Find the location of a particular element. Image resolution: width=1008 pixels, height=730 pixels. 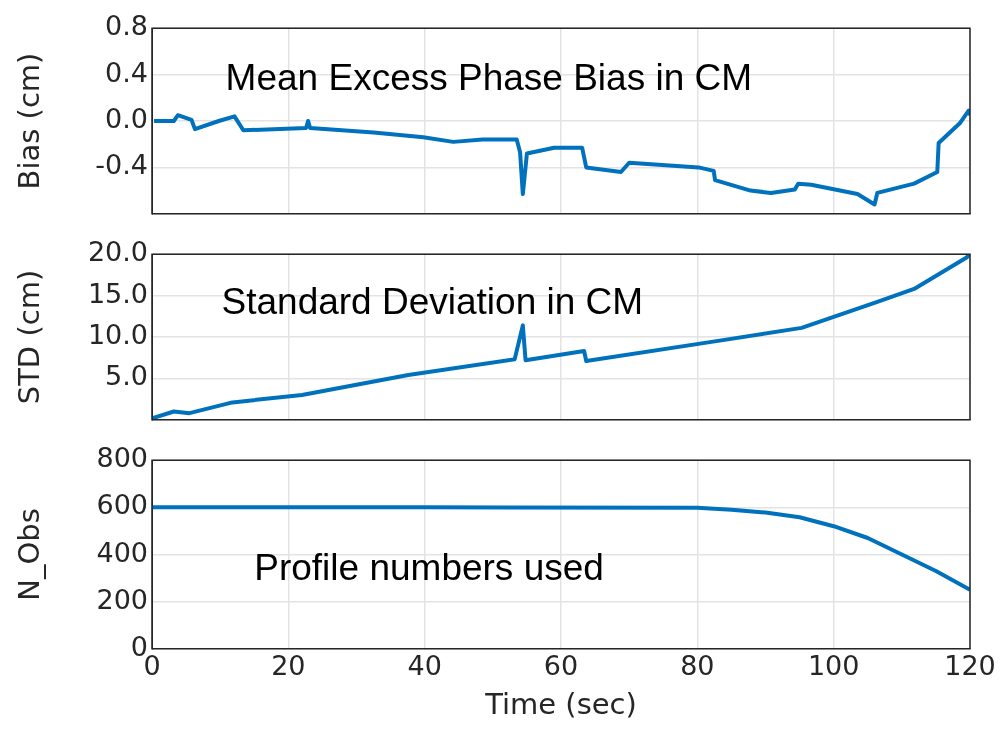

x-tick-label: 100 is located at coordinates (833, 666).